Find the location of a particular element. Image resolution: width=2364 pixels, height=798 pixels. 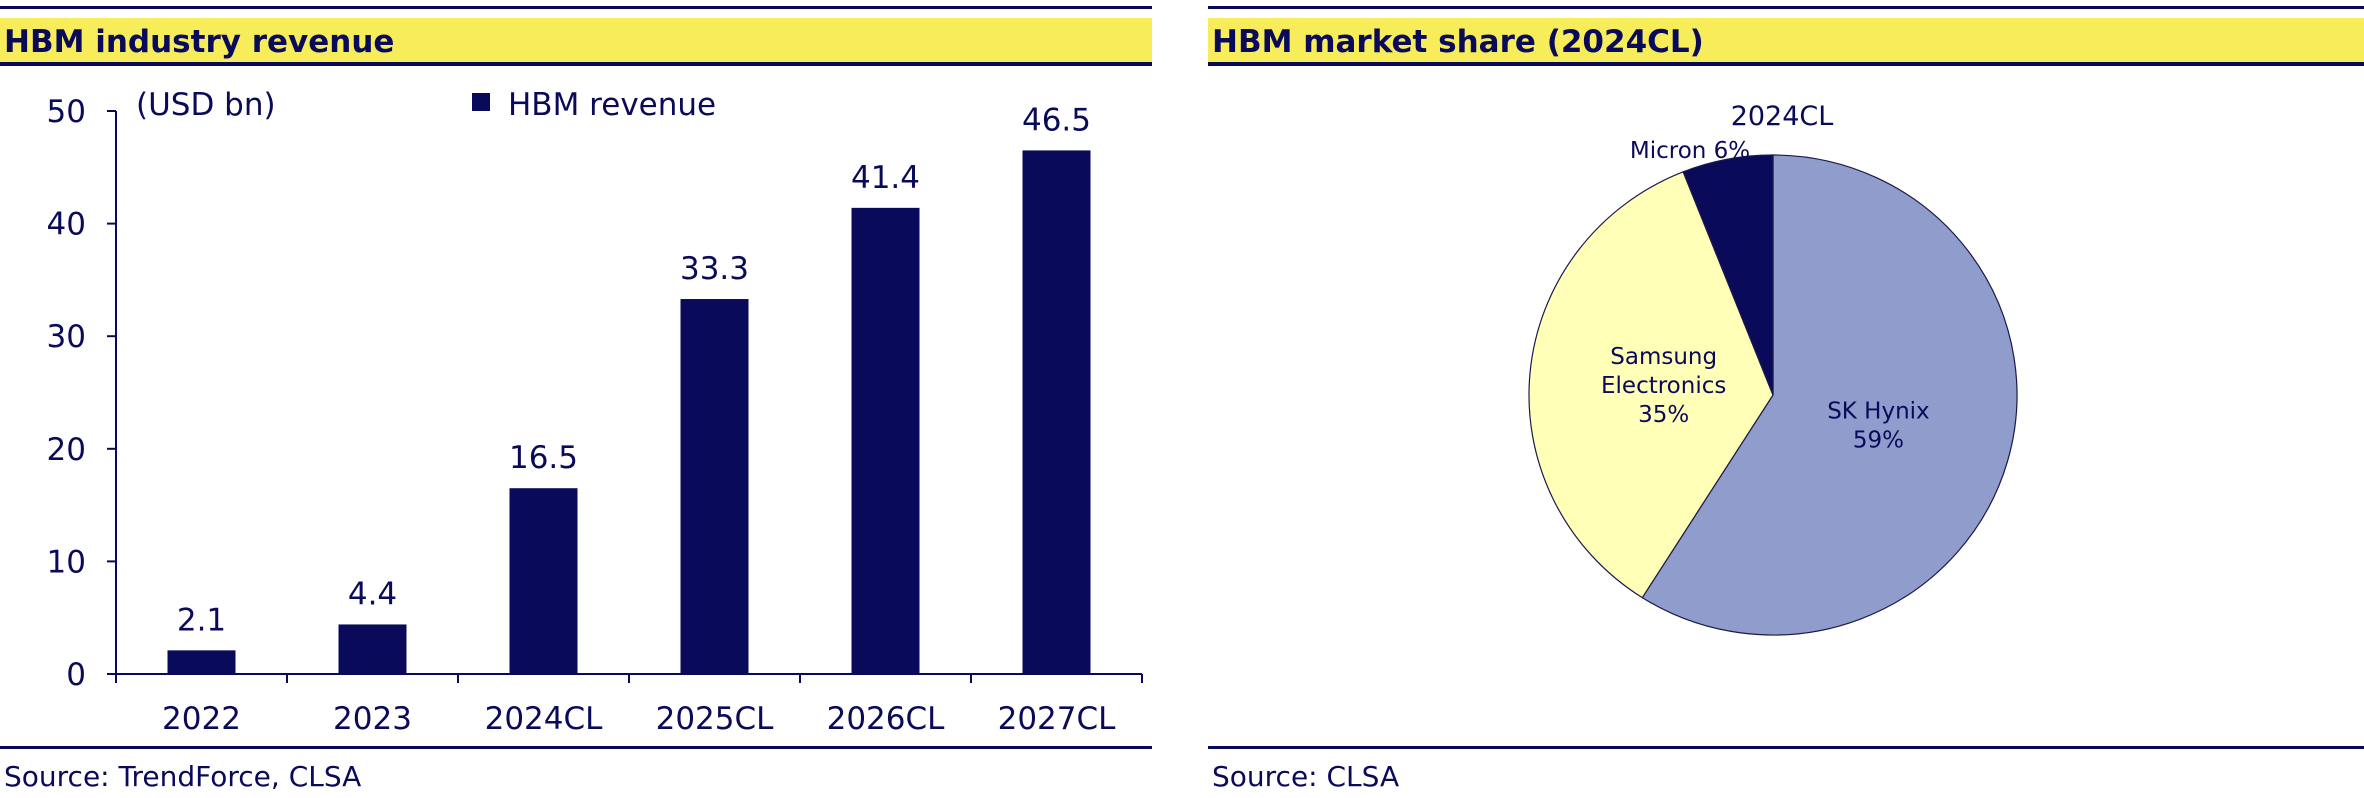

x-tick-label: 2023 is located at coordinates (372, 719).